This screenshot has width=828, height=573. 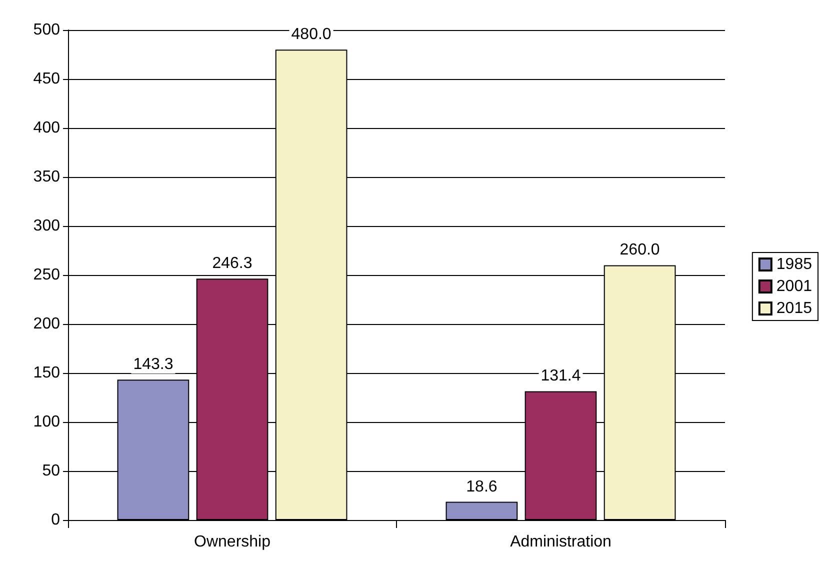 I want to click on data-label: 480.0, so click(x=311, y=35).